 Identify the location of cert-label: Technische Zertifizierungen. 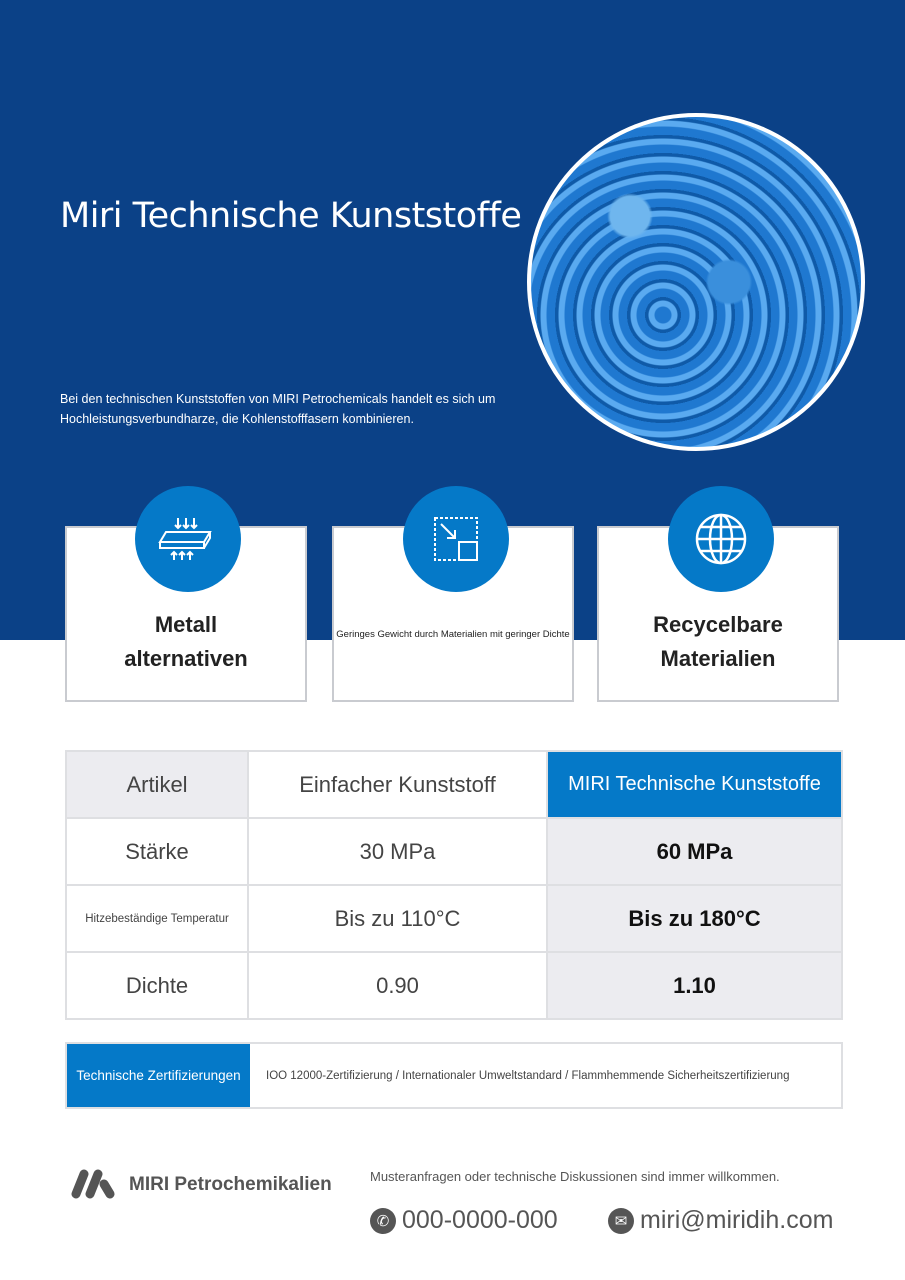
(158, 1075).